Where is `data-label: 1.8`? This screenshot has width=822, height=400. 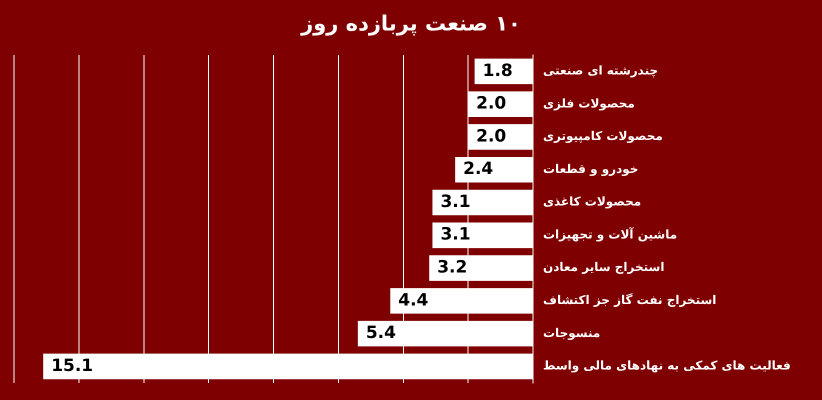 data-label: 1.8 is located at coordinates (497, 70).